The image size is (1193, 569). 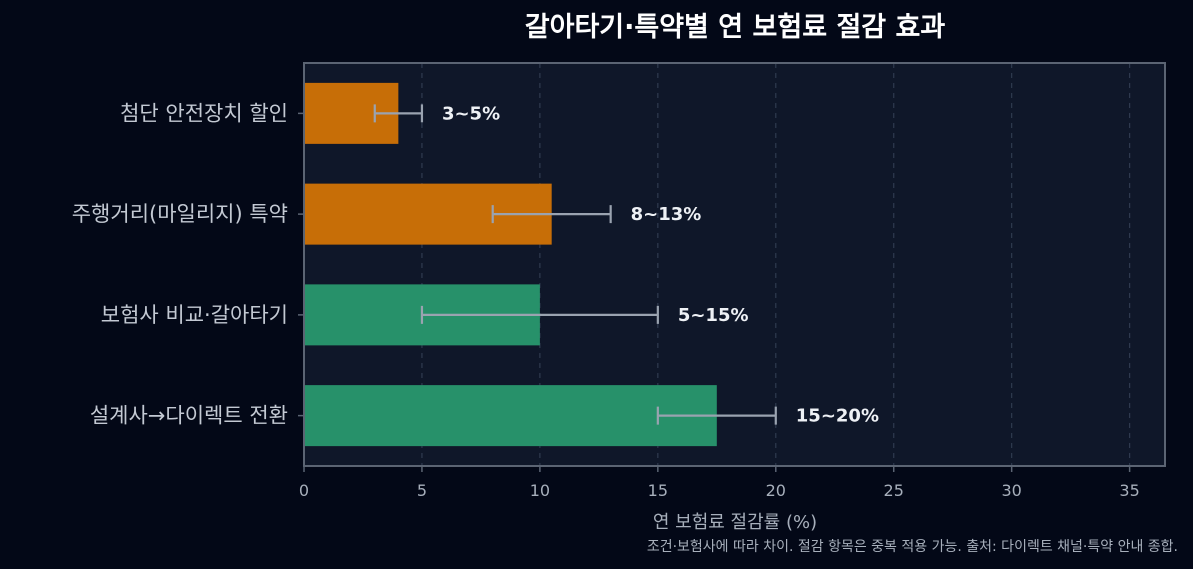 What do you see at coordinates (540, 490) in the screenshot?
I see `x-tick-label: 10` at bounding box center [540, 490].